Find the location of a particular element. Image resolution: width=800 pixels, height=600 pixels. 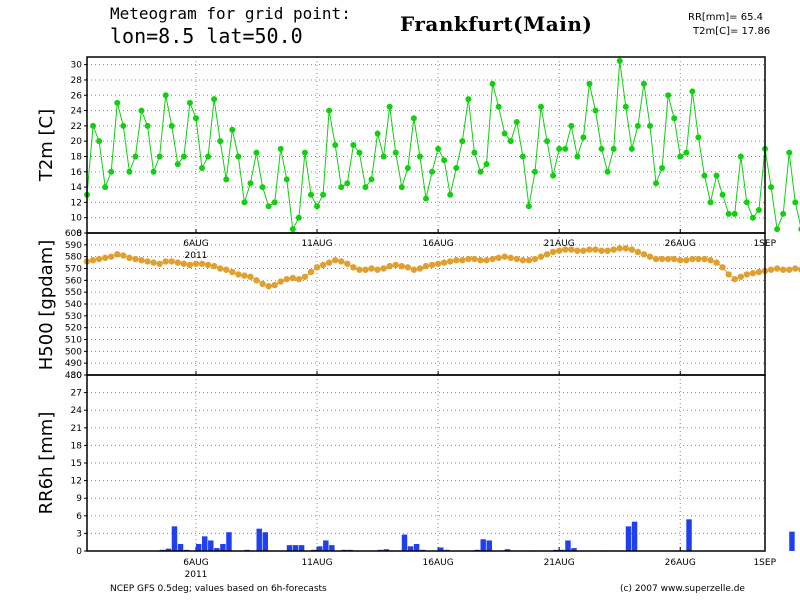

y-tick-label: 8 is located at coordinates (79, 234).